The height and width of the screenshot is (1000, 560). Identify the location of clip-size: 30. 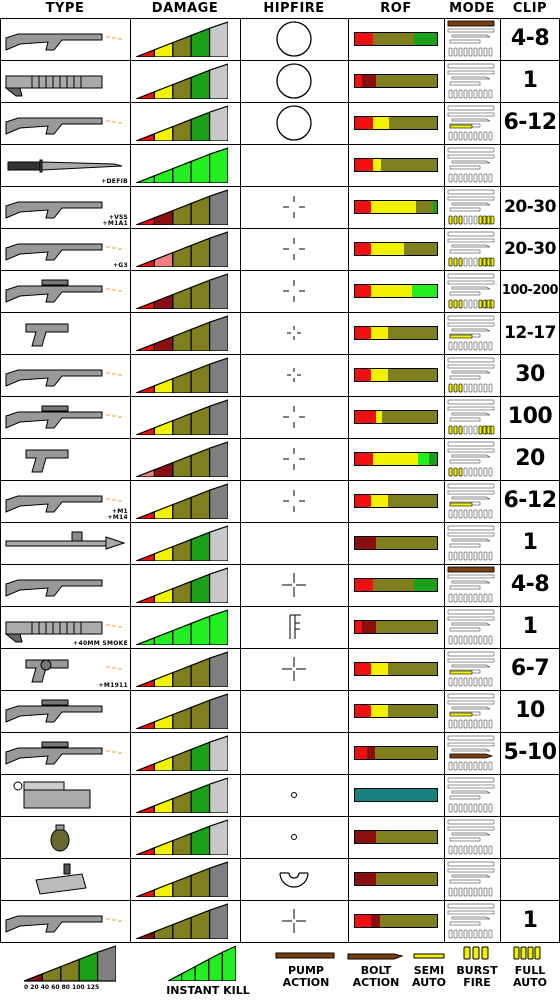
(530, 374).